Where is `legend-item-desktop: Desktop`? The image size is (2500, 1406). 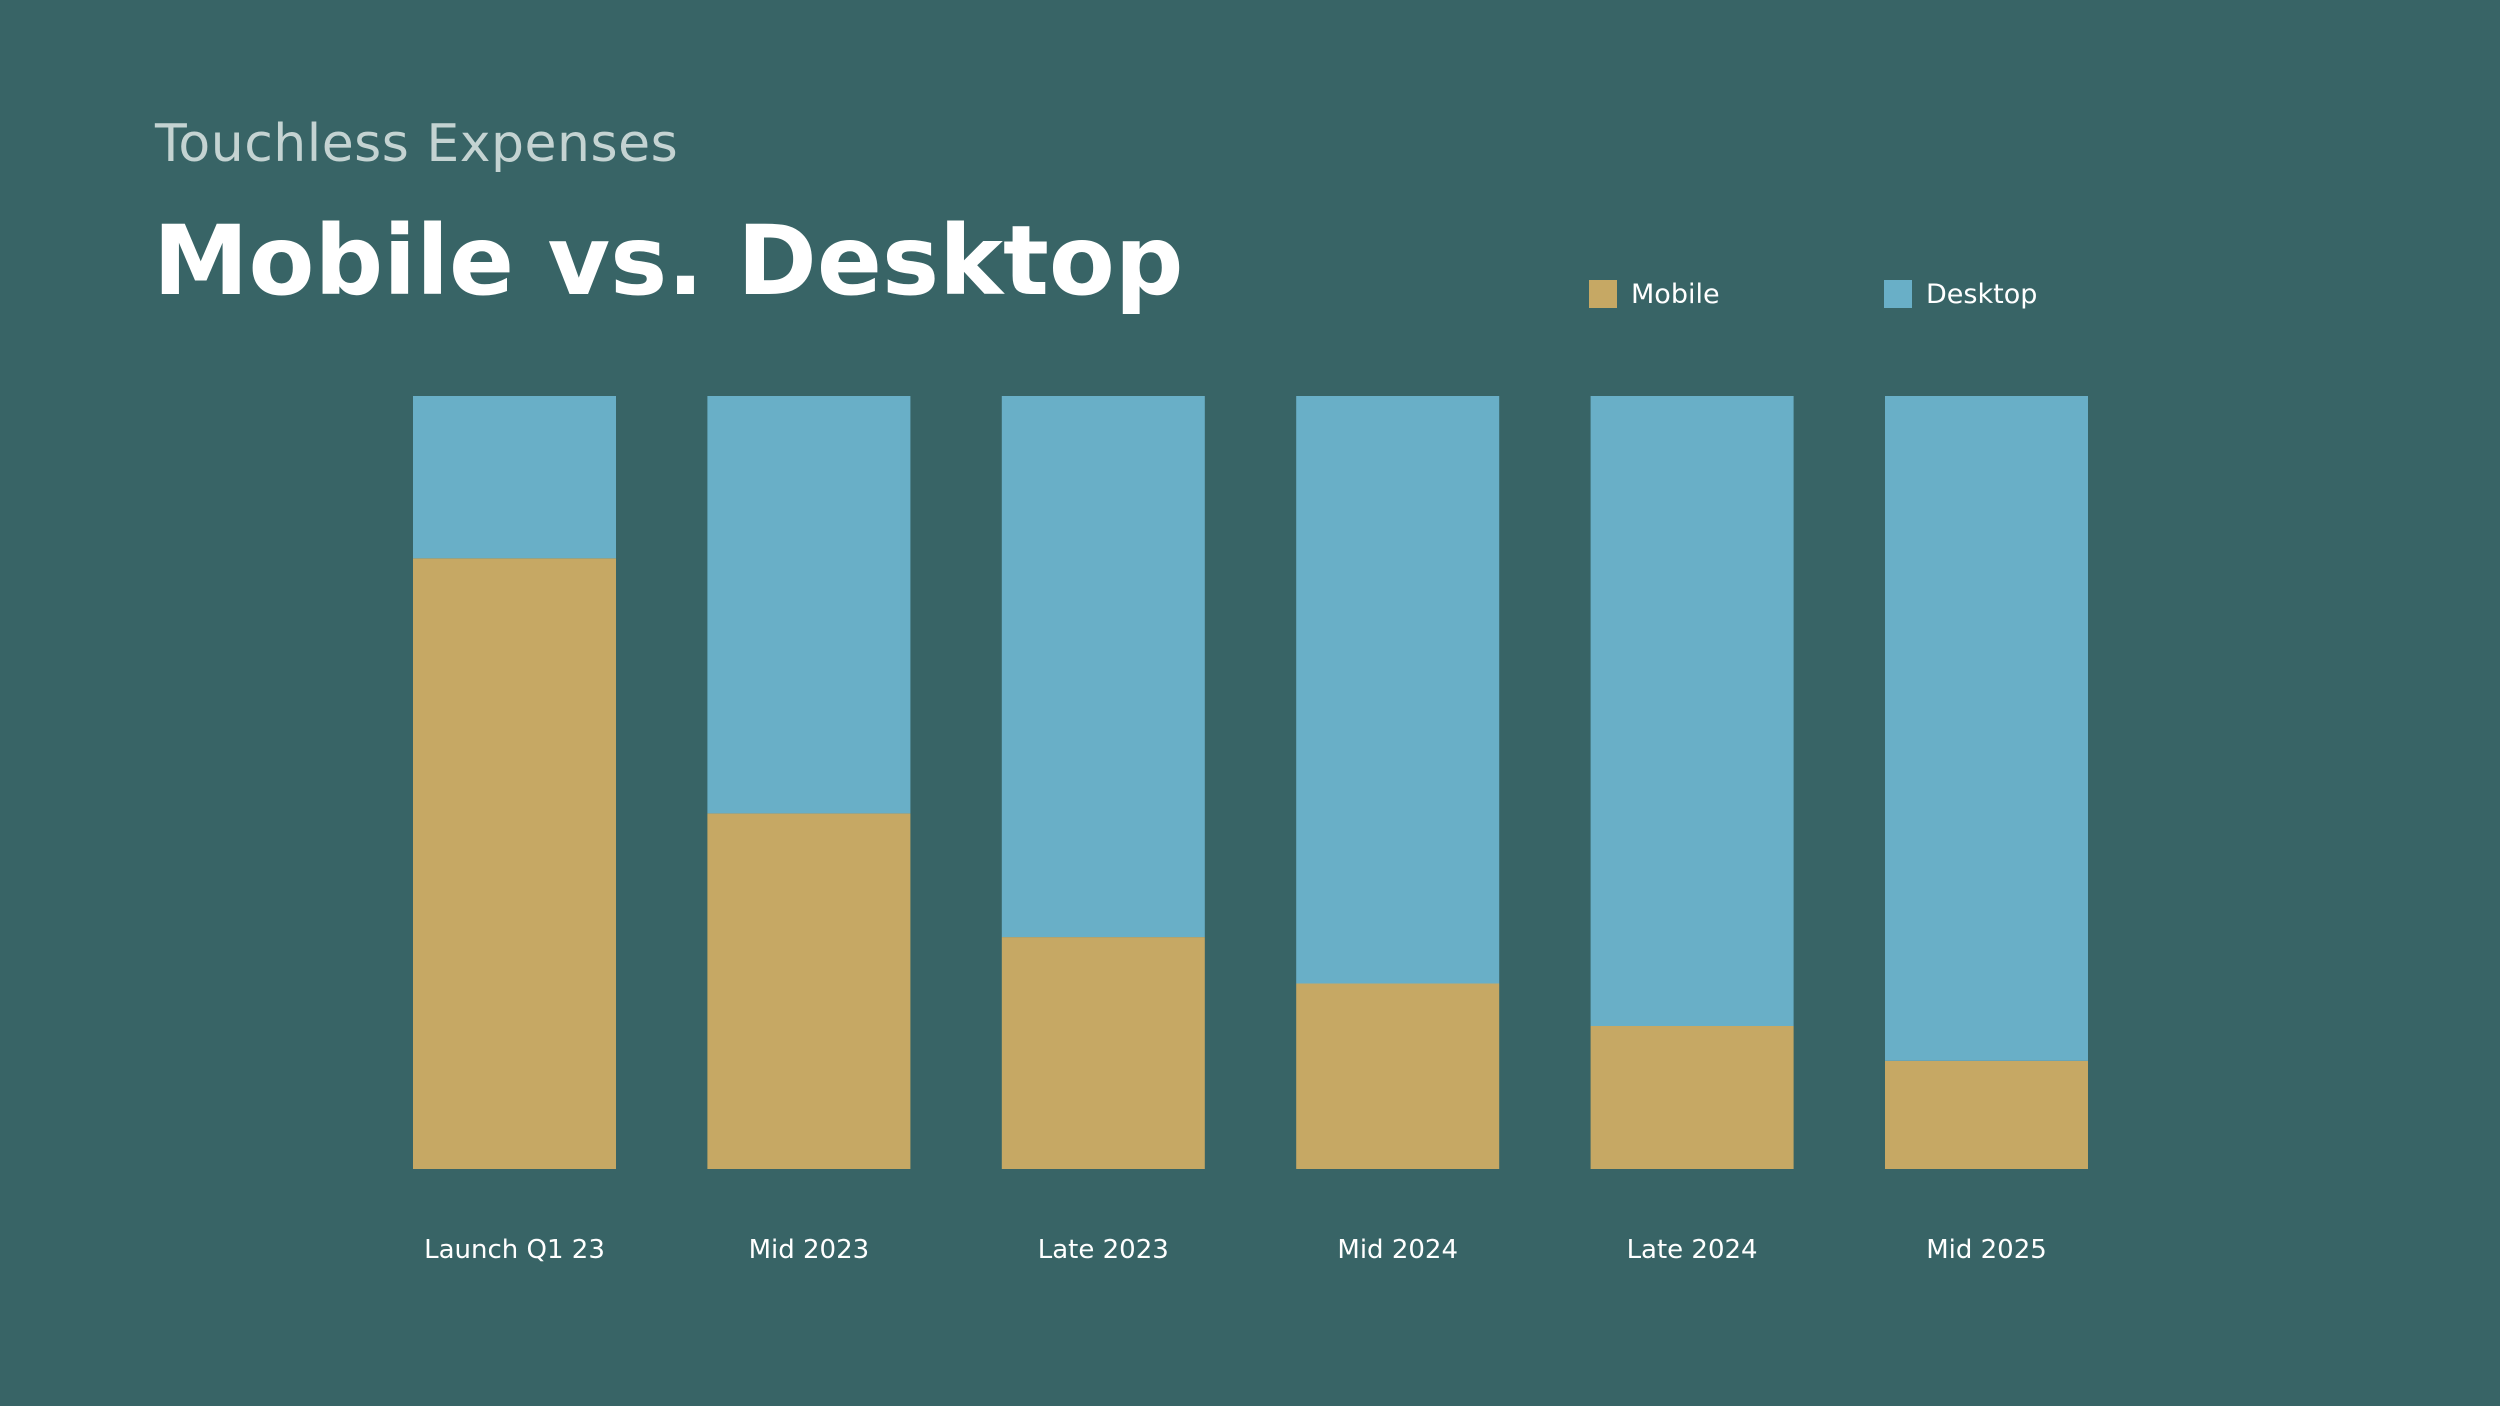
legend-item-desktop: Desktop is located at coordinates (1961, 294).